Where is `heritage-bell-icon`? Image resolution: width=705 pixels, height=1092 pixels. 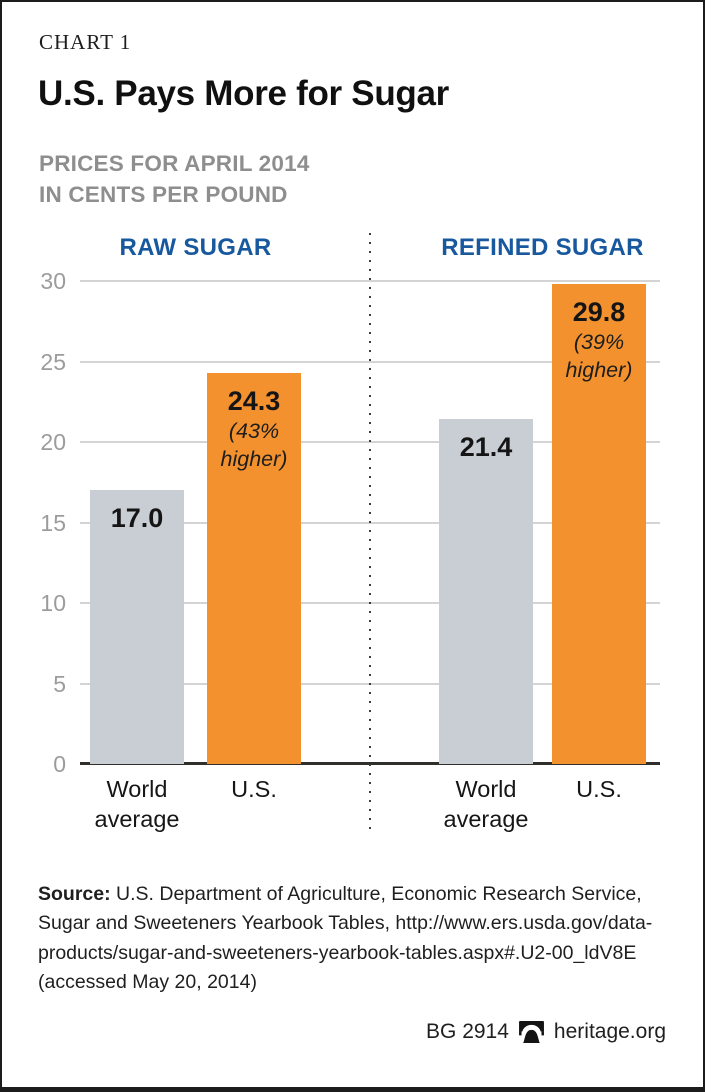 heritage-bell-icon is located at coordinates (531, 1031).